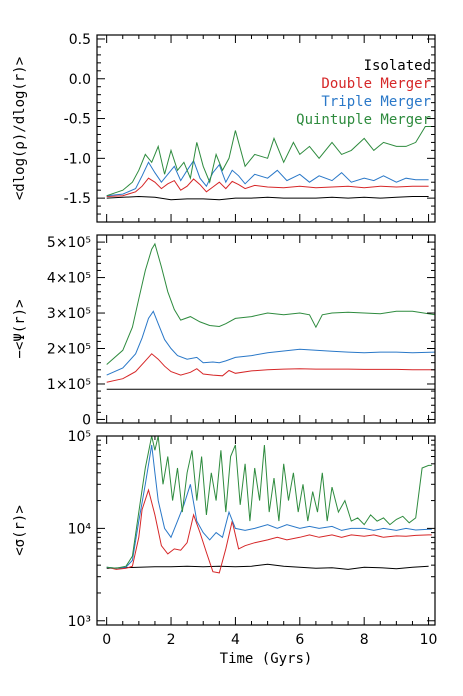 The height and width of the screenshot is (696, 463). What do you see at coordinates (429, 640) in the screenshot?
I see `x-tick-label: 10` at bounding box center [429, 640].